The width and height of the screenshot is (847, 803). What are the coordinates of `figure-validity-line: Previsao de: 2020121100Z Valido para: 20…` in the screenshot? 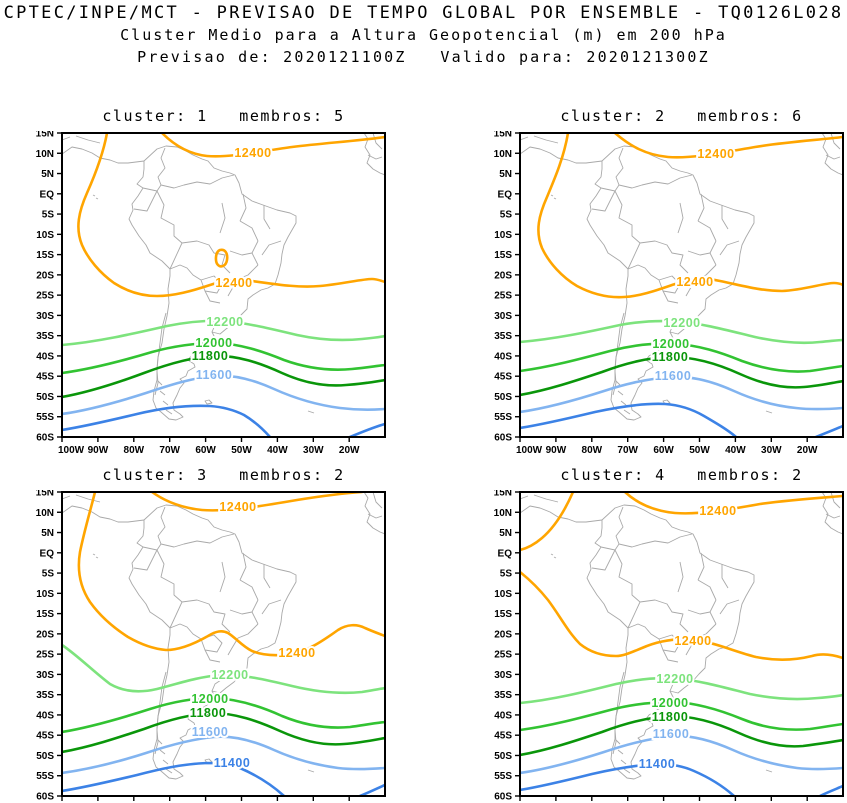 It's located at (423, 57).